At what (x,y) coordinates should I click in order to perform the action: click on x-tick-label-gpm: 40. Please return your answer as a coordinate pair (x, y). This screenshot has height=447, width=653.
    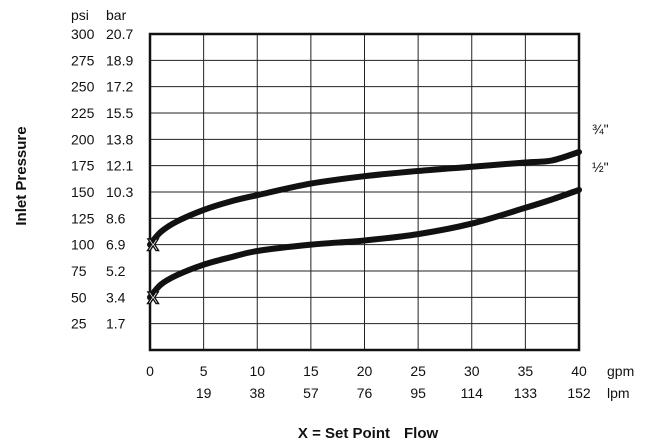
    Looking at the image, I should click on (579, 371).